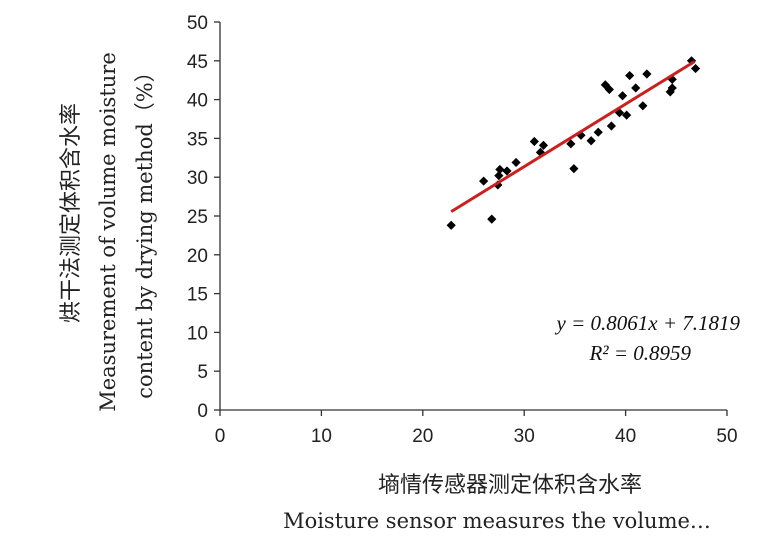 The height and width of the screenshot is (544, 766). I want to click on x-tick-label: 40, so click(625, 436).